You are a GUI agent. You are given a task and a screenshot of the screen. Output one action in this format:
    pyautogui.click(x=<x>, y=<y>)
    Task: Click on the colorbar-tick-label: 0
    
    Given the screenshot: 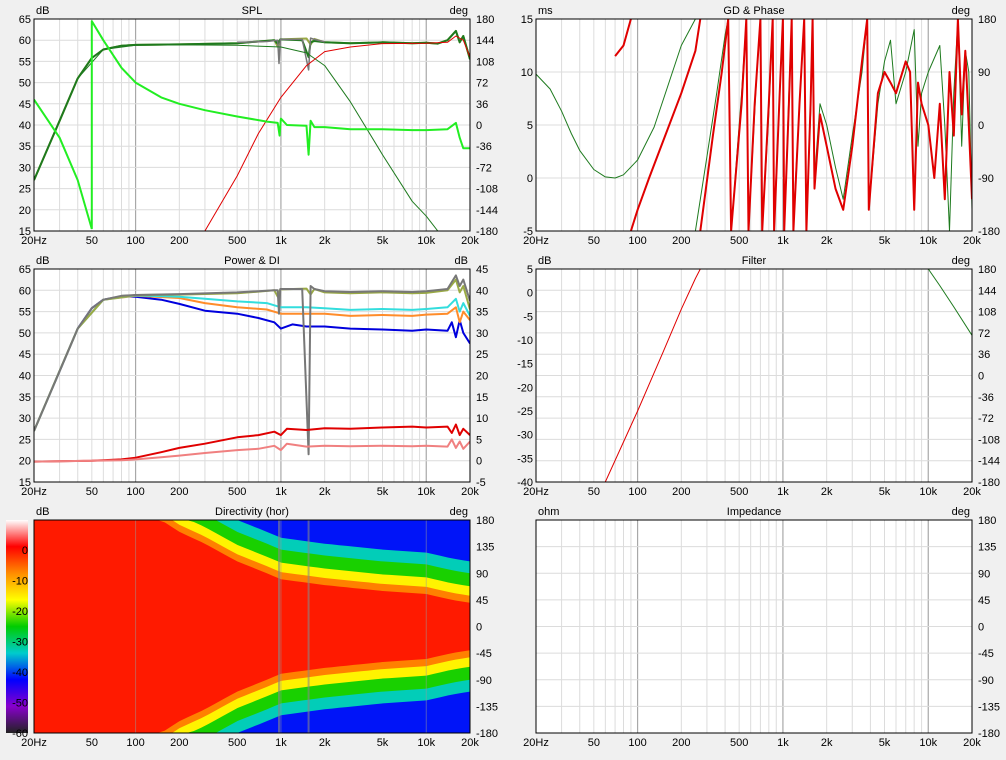 What is the action you would take?
    pyautogui.click(x=25, y=551)
    